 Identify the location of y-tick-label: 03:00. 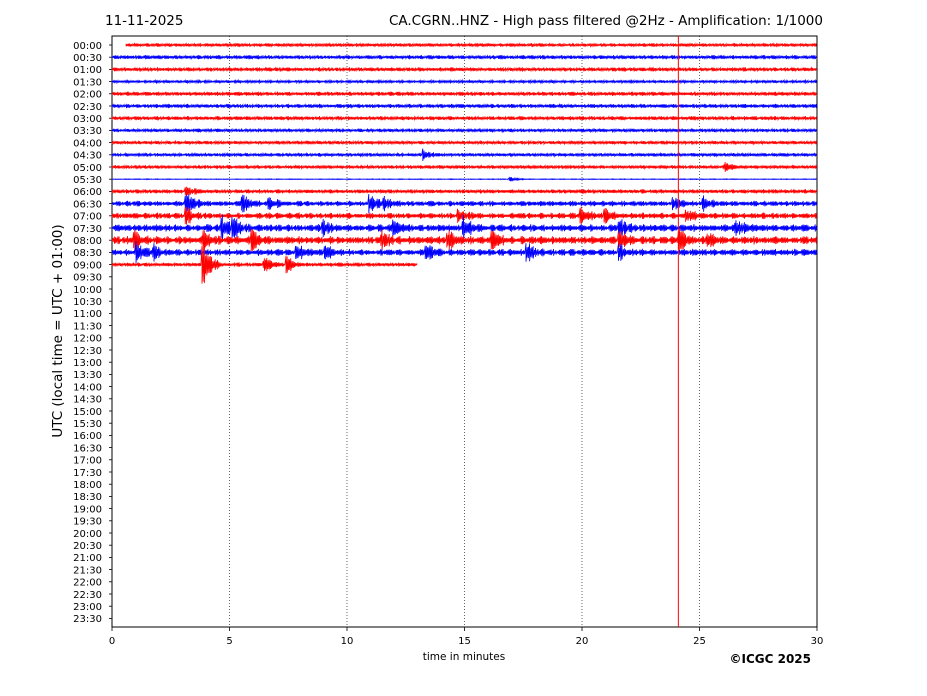
(87, 119).